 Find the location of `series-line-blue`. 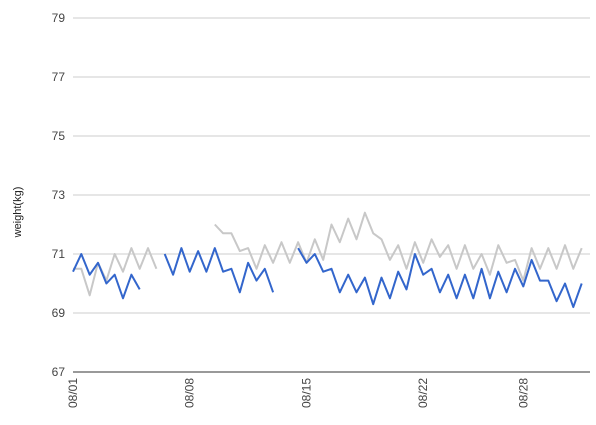

series-line-blue is located at coordinates (327, 278).